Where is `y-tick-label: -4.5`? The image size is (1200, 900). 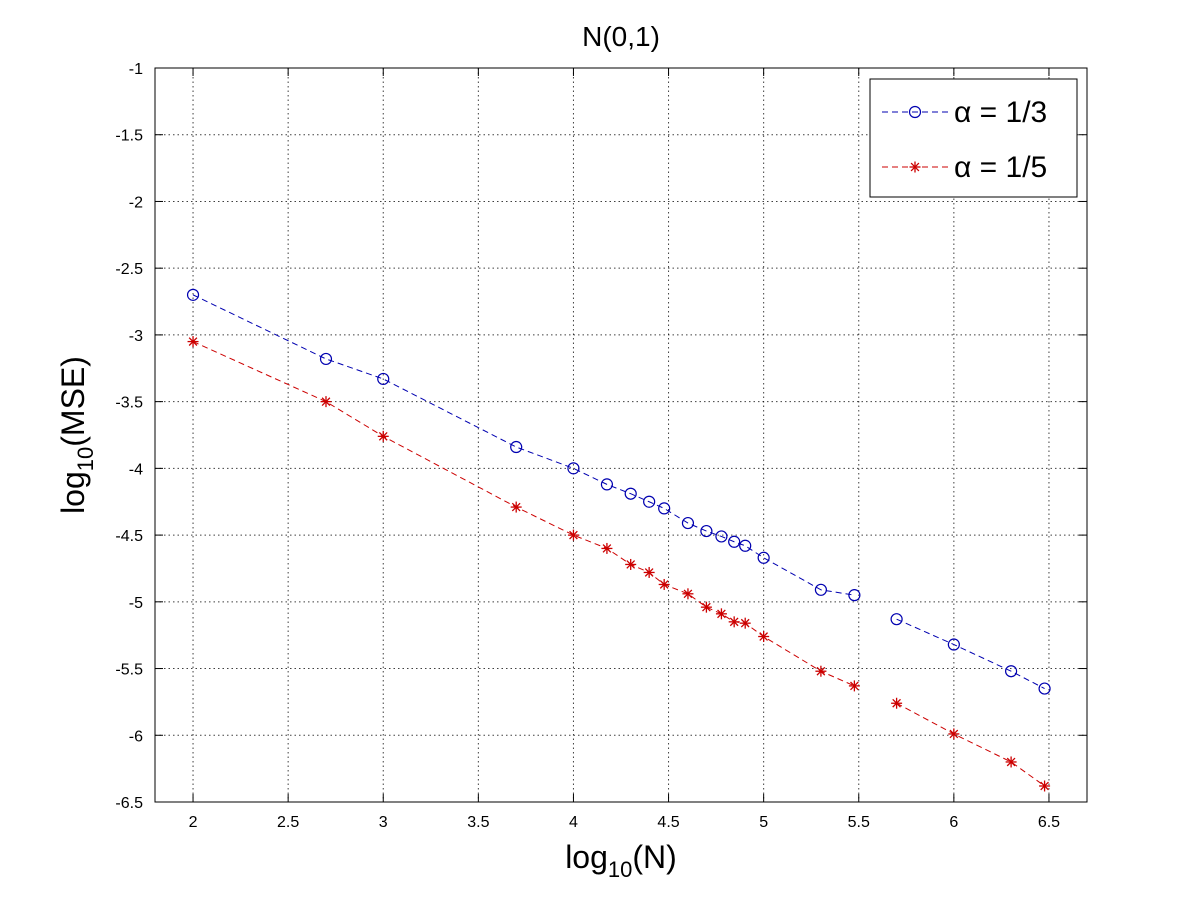 y-tick-label: -4.5 is located at coordinates (129, 536).